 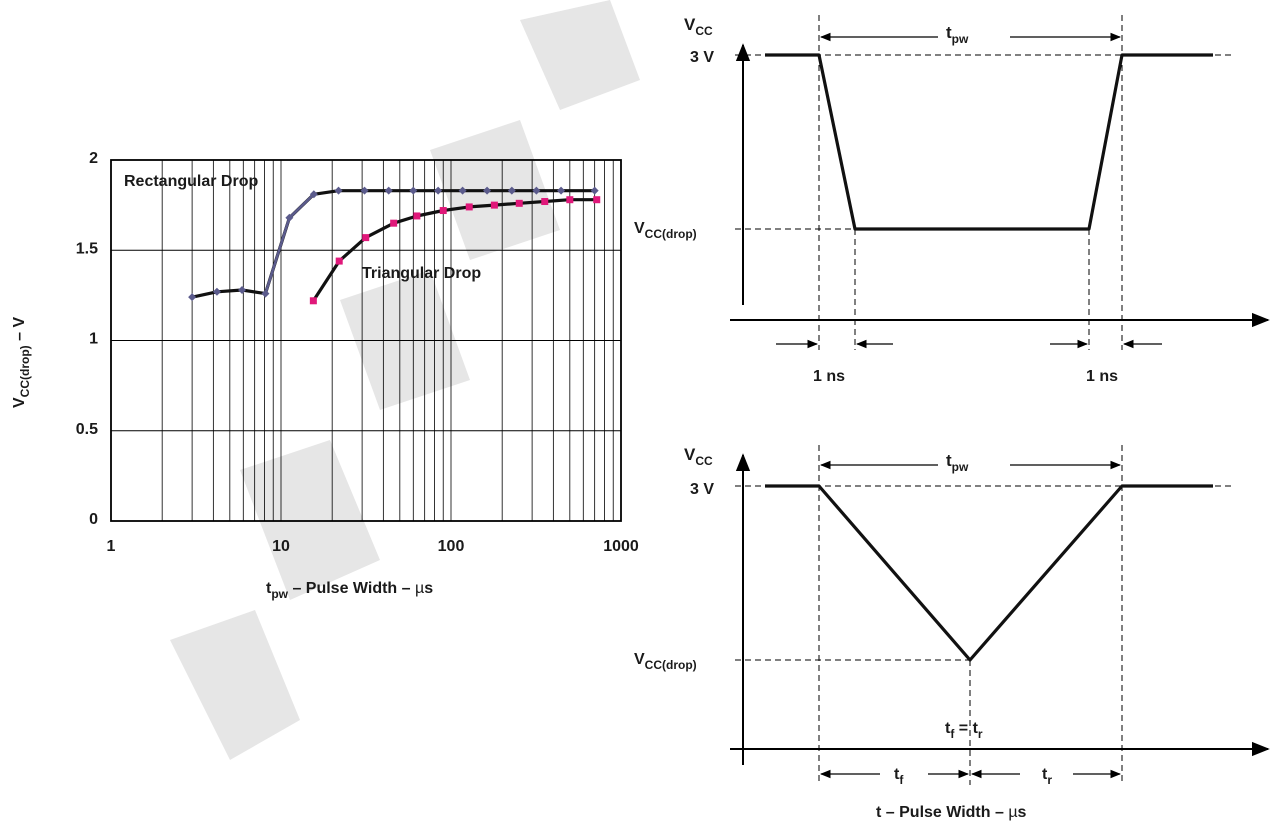 I want to click on bottom-tpw-label: tpw, so click(x=957, y=462).